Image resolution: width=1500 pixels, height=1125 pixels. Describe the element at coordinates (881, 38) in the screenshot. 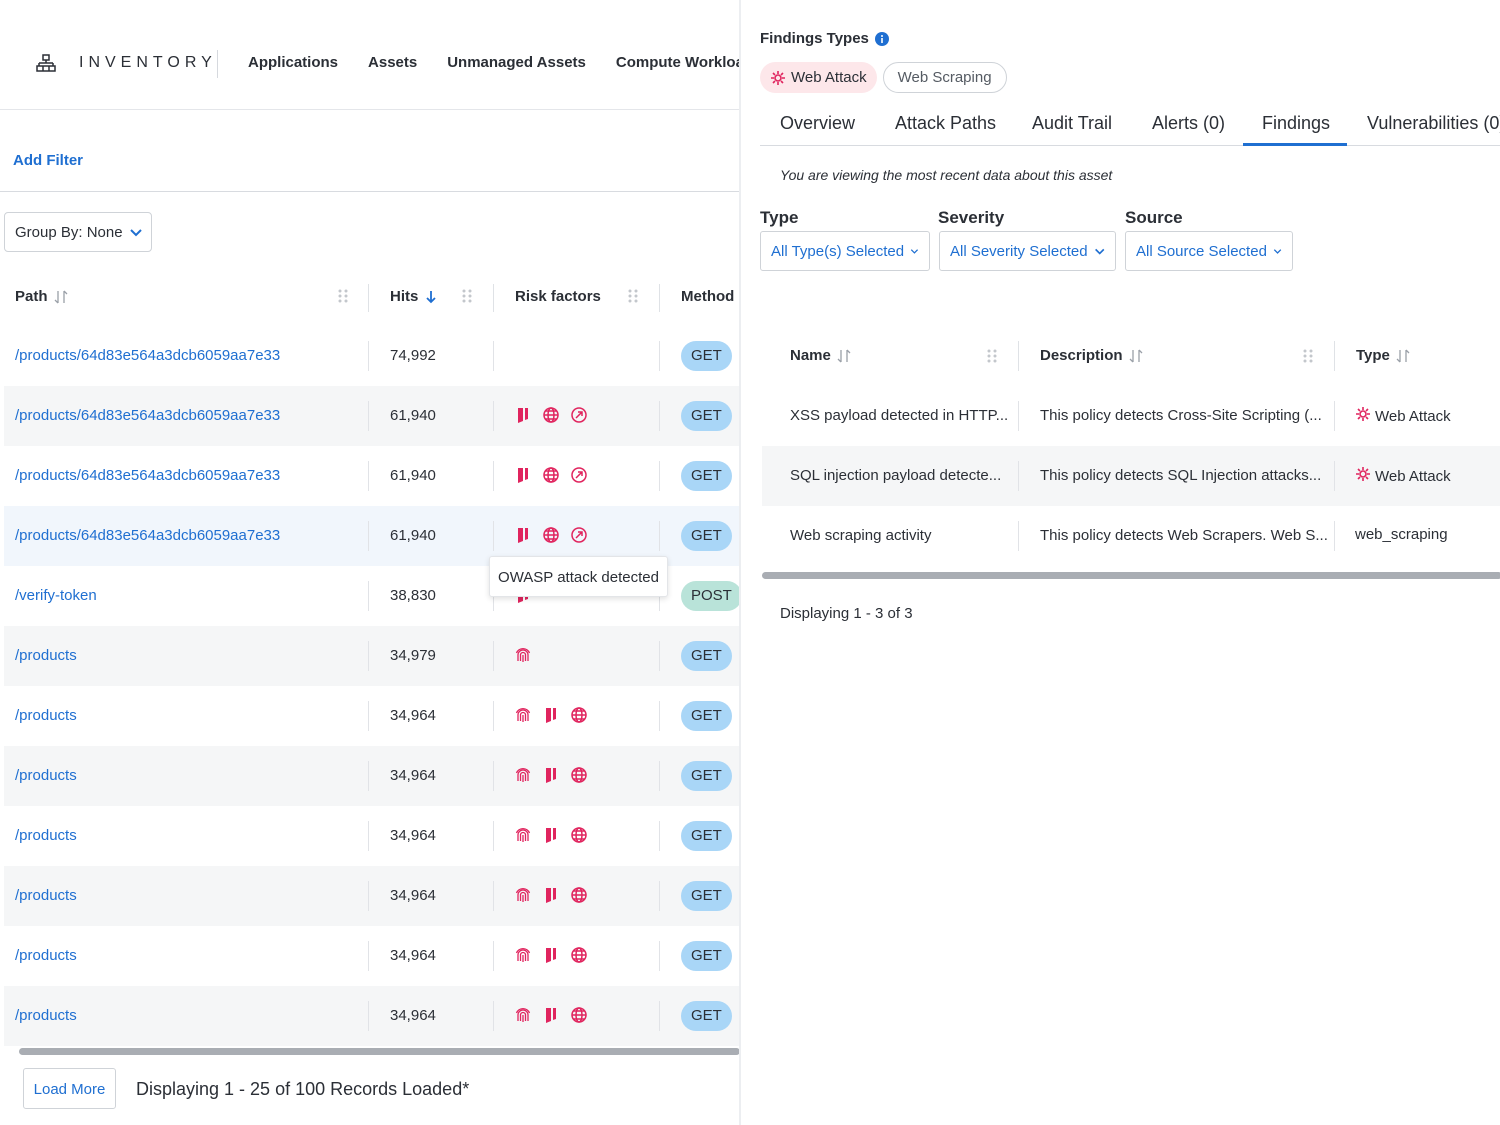

I see `info-icon` at that location.